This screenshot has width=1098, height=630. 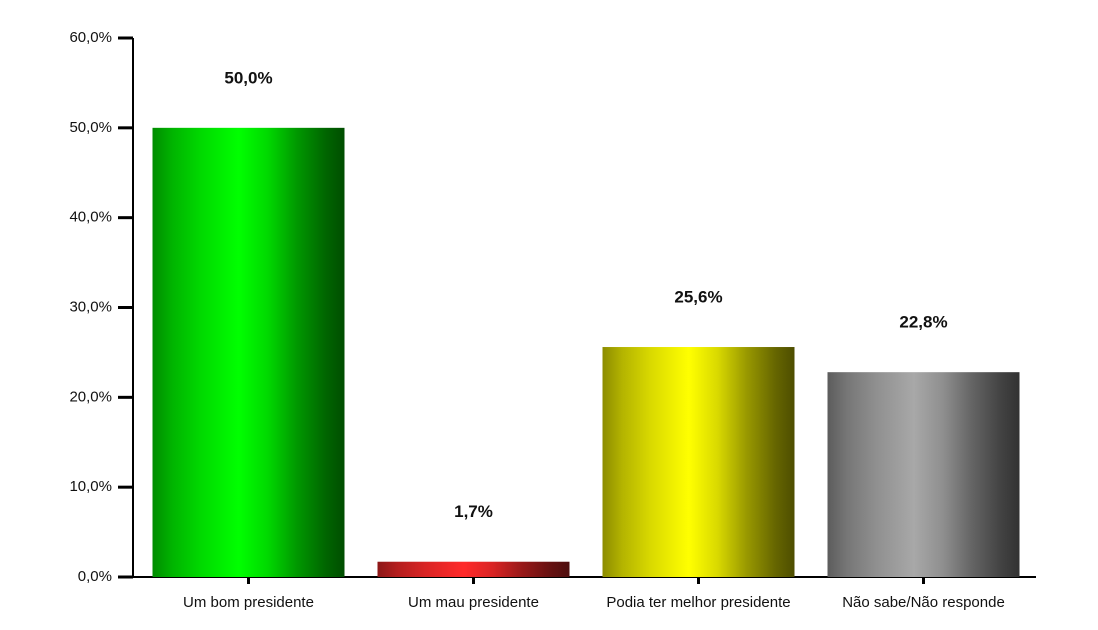 What do you see at coordinates (923, 602) in the screenshot?
I see `x-tick-label: Não sabe/Não responde` at bounding box center [923, 602].